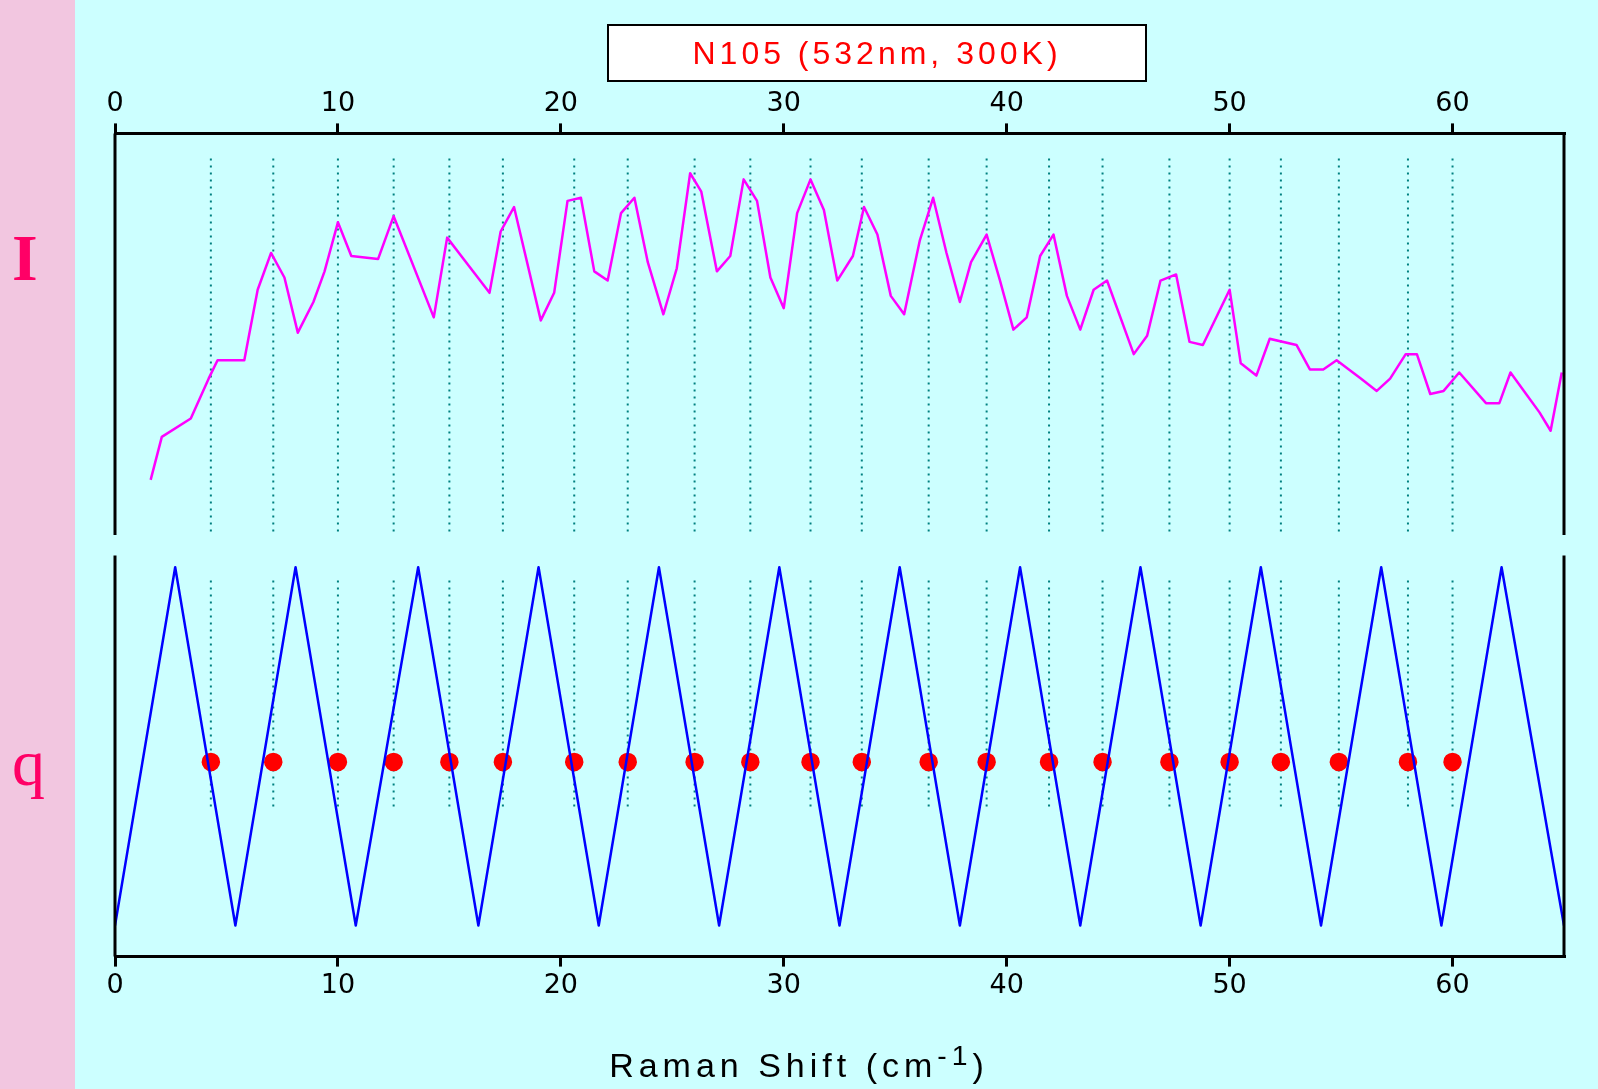  Describe the element at coordinates (799, 1062) in the screenshot. I see `x-axis-title: Raman Shift (cm$^{-1}$)` at that location.